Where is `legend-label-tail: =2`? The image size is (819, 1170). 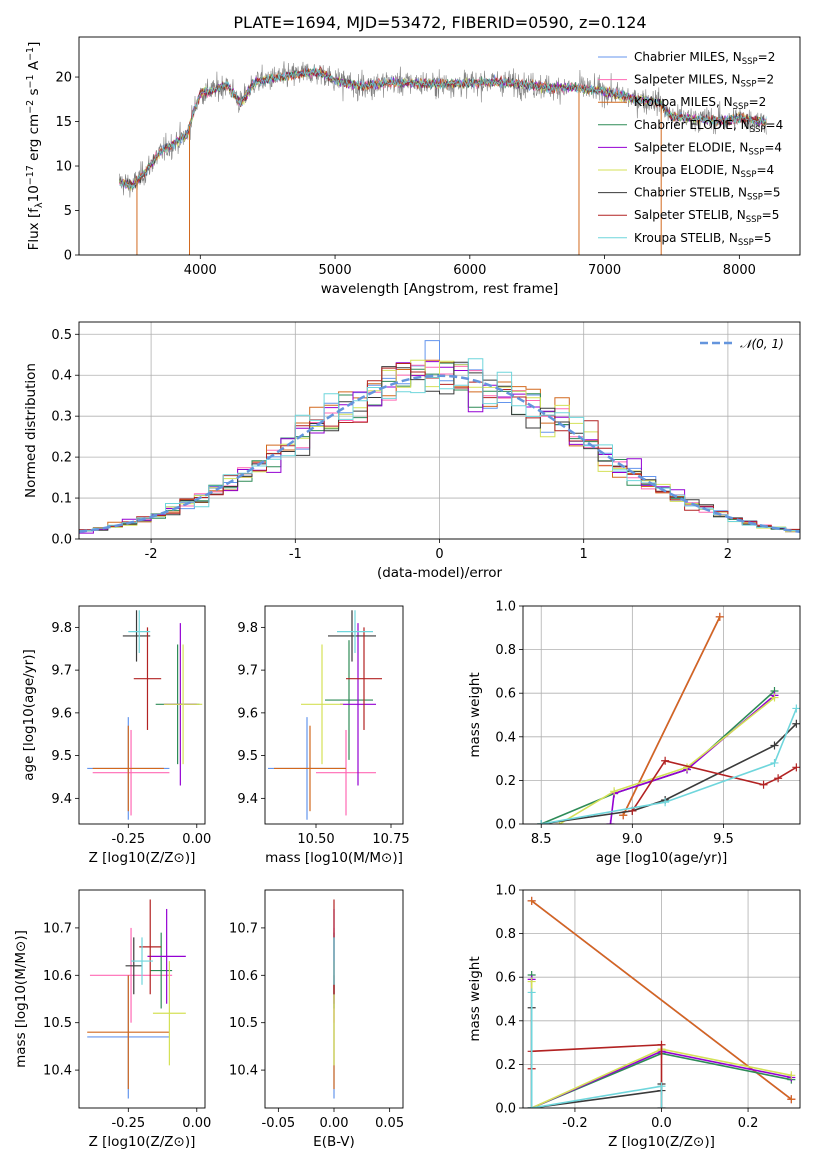
legend-label-tail: =2 is located at coordinates (765, 80).